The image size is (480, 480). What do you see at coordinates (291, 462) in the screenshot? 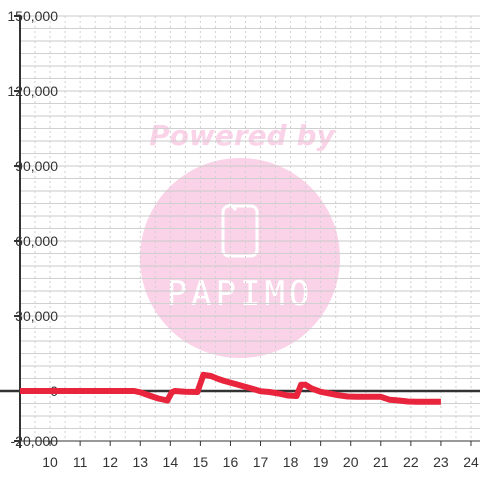
I see `x-tick-label: 18` at bounding box center [291, 462].